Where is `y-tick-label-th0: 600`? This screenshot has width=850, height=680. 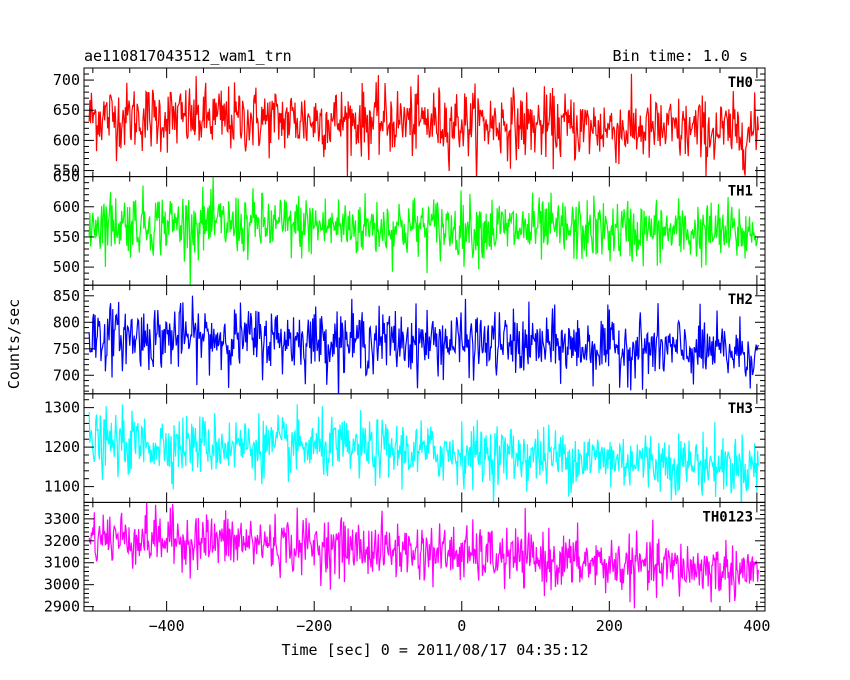
y-tick-label-th0: 600 is located at coordinates (66, 140).